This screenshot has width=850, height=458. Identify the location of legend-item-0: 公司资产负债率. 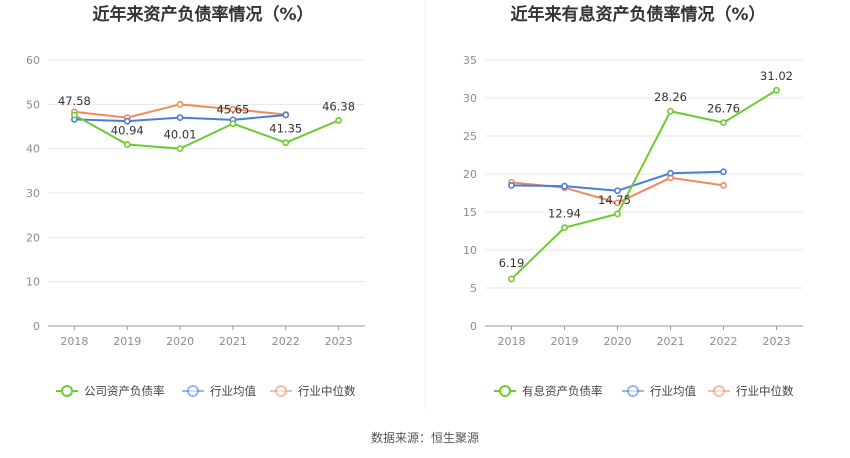
(110, 391).